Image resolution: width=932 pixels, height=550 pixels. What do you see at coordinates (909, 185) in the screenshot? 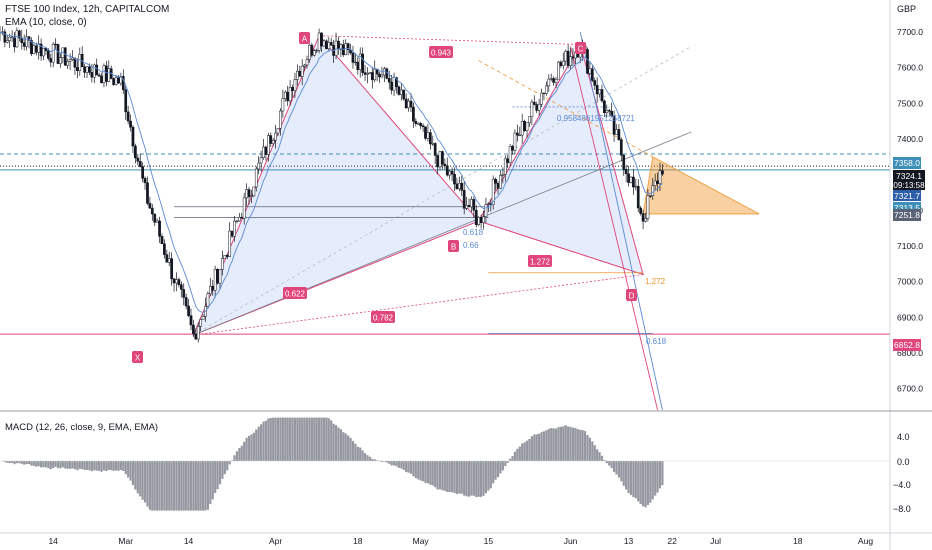
I see `svg-text: 09:13:58` at bounding box center [909, 185].